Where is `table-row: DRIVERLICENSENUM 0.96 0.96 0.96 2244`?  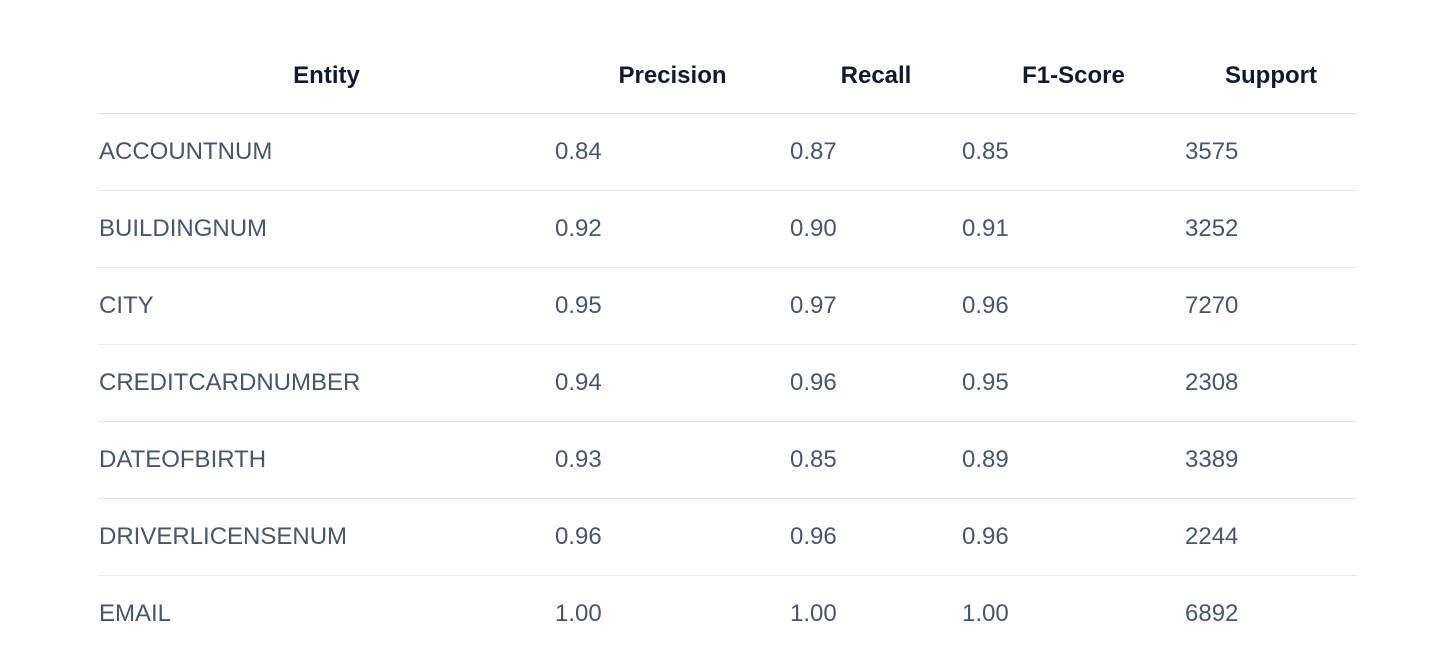
table-row: DRIVERLICENSENUM 0.96 0.96 0.96 2244 is located at coordinates (727, 537).